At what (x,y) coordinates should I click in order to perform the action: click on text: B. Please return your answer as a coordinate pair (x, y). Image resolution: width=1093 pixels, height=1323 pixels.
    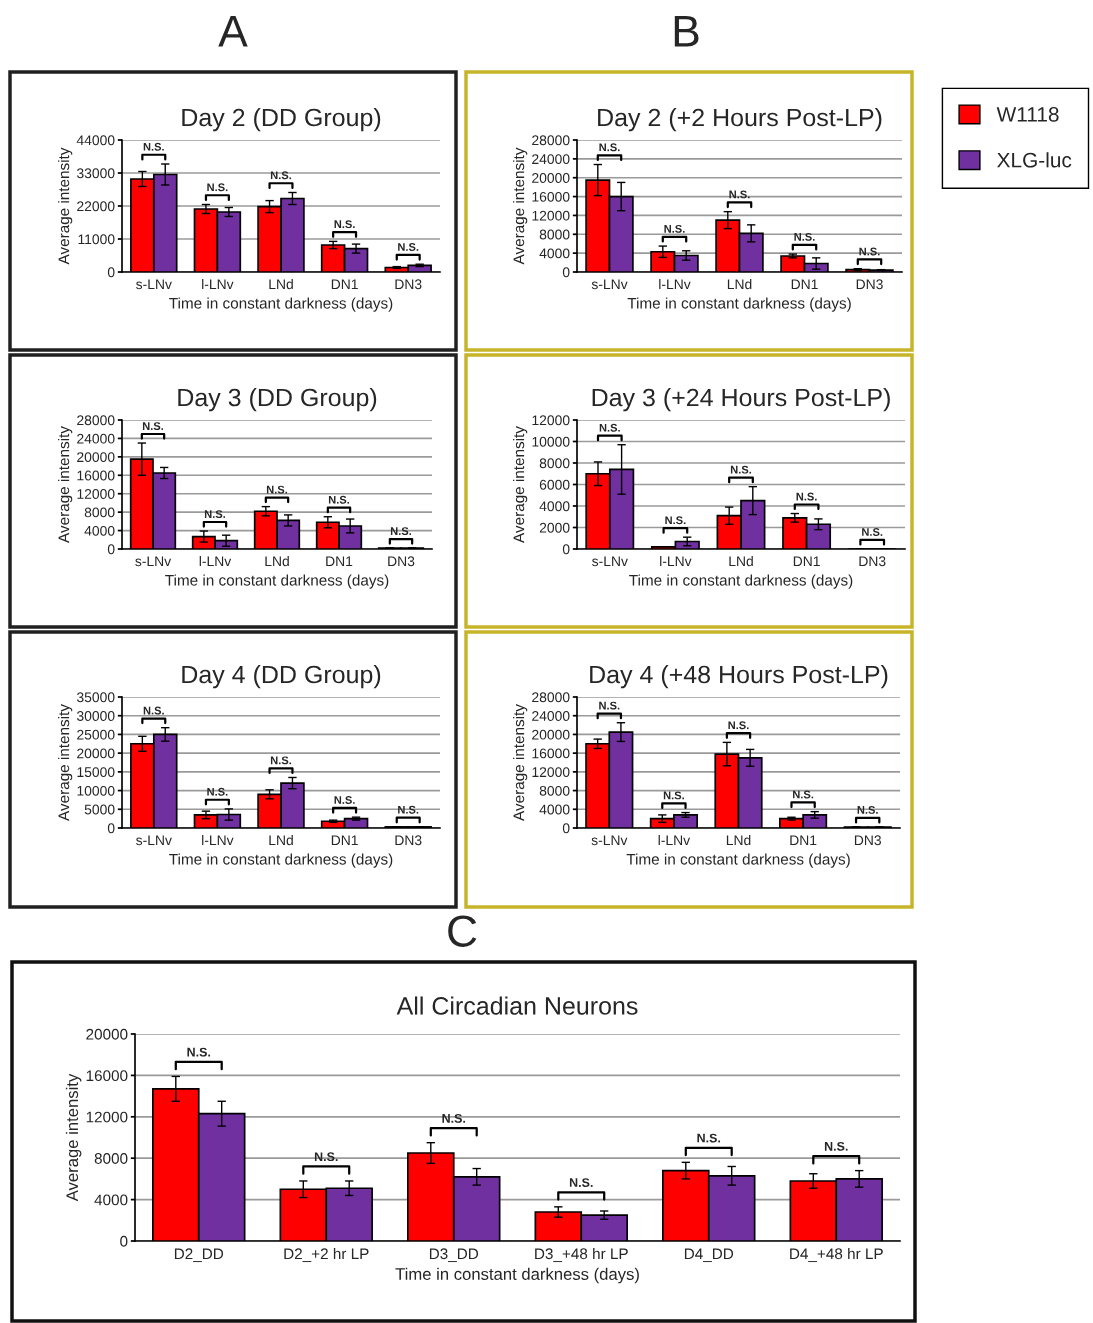
    Looking at the image, I should click on (686, 31).